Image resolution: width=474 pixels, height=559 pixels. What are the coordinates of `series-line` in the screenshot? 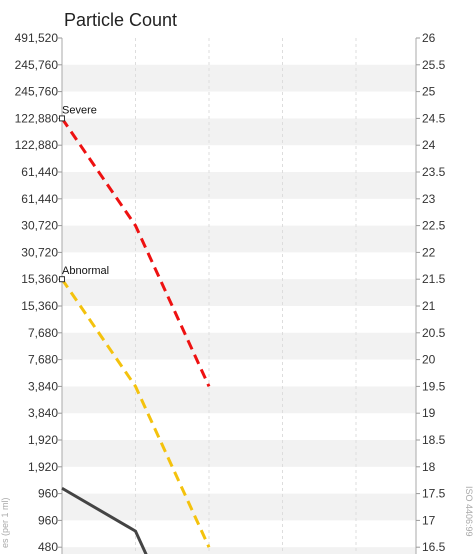 It's located at (105, 522).